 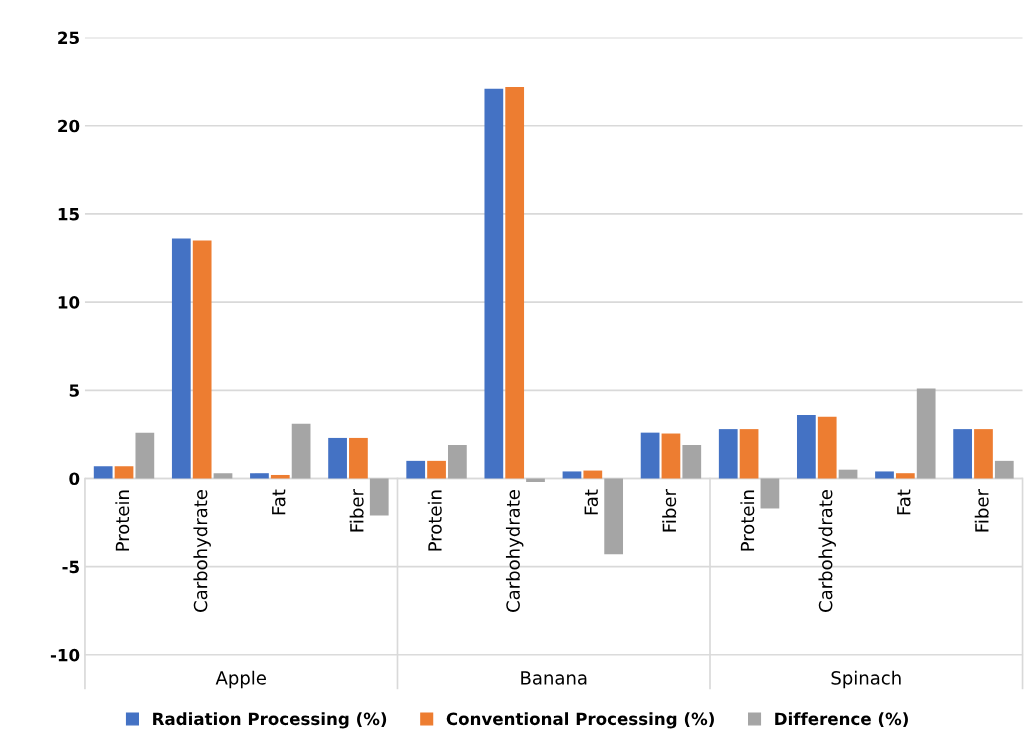 What do you see at coordinates (554, 678) in the screenshot?
I see `text: Banana` at bounding box center [554, 678].